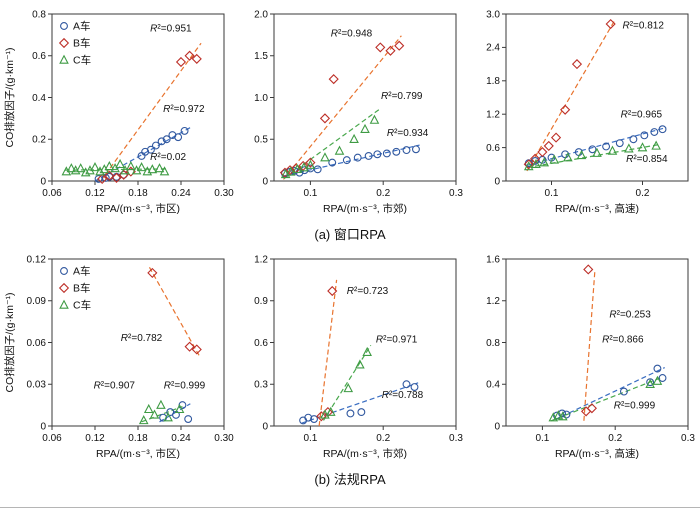 This screenshot has height=508, width=700. Describe the element at coordinates (261, 98) in the screenshot. I see `y-tick-label: 1.0` at that location.